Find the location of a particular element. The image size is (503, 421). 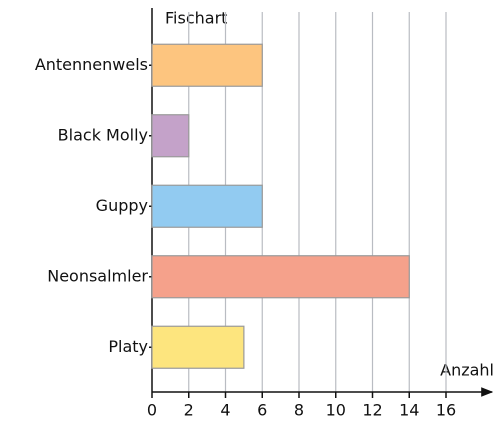

x-tick-label: 10 is located at coordinates (336, 410).